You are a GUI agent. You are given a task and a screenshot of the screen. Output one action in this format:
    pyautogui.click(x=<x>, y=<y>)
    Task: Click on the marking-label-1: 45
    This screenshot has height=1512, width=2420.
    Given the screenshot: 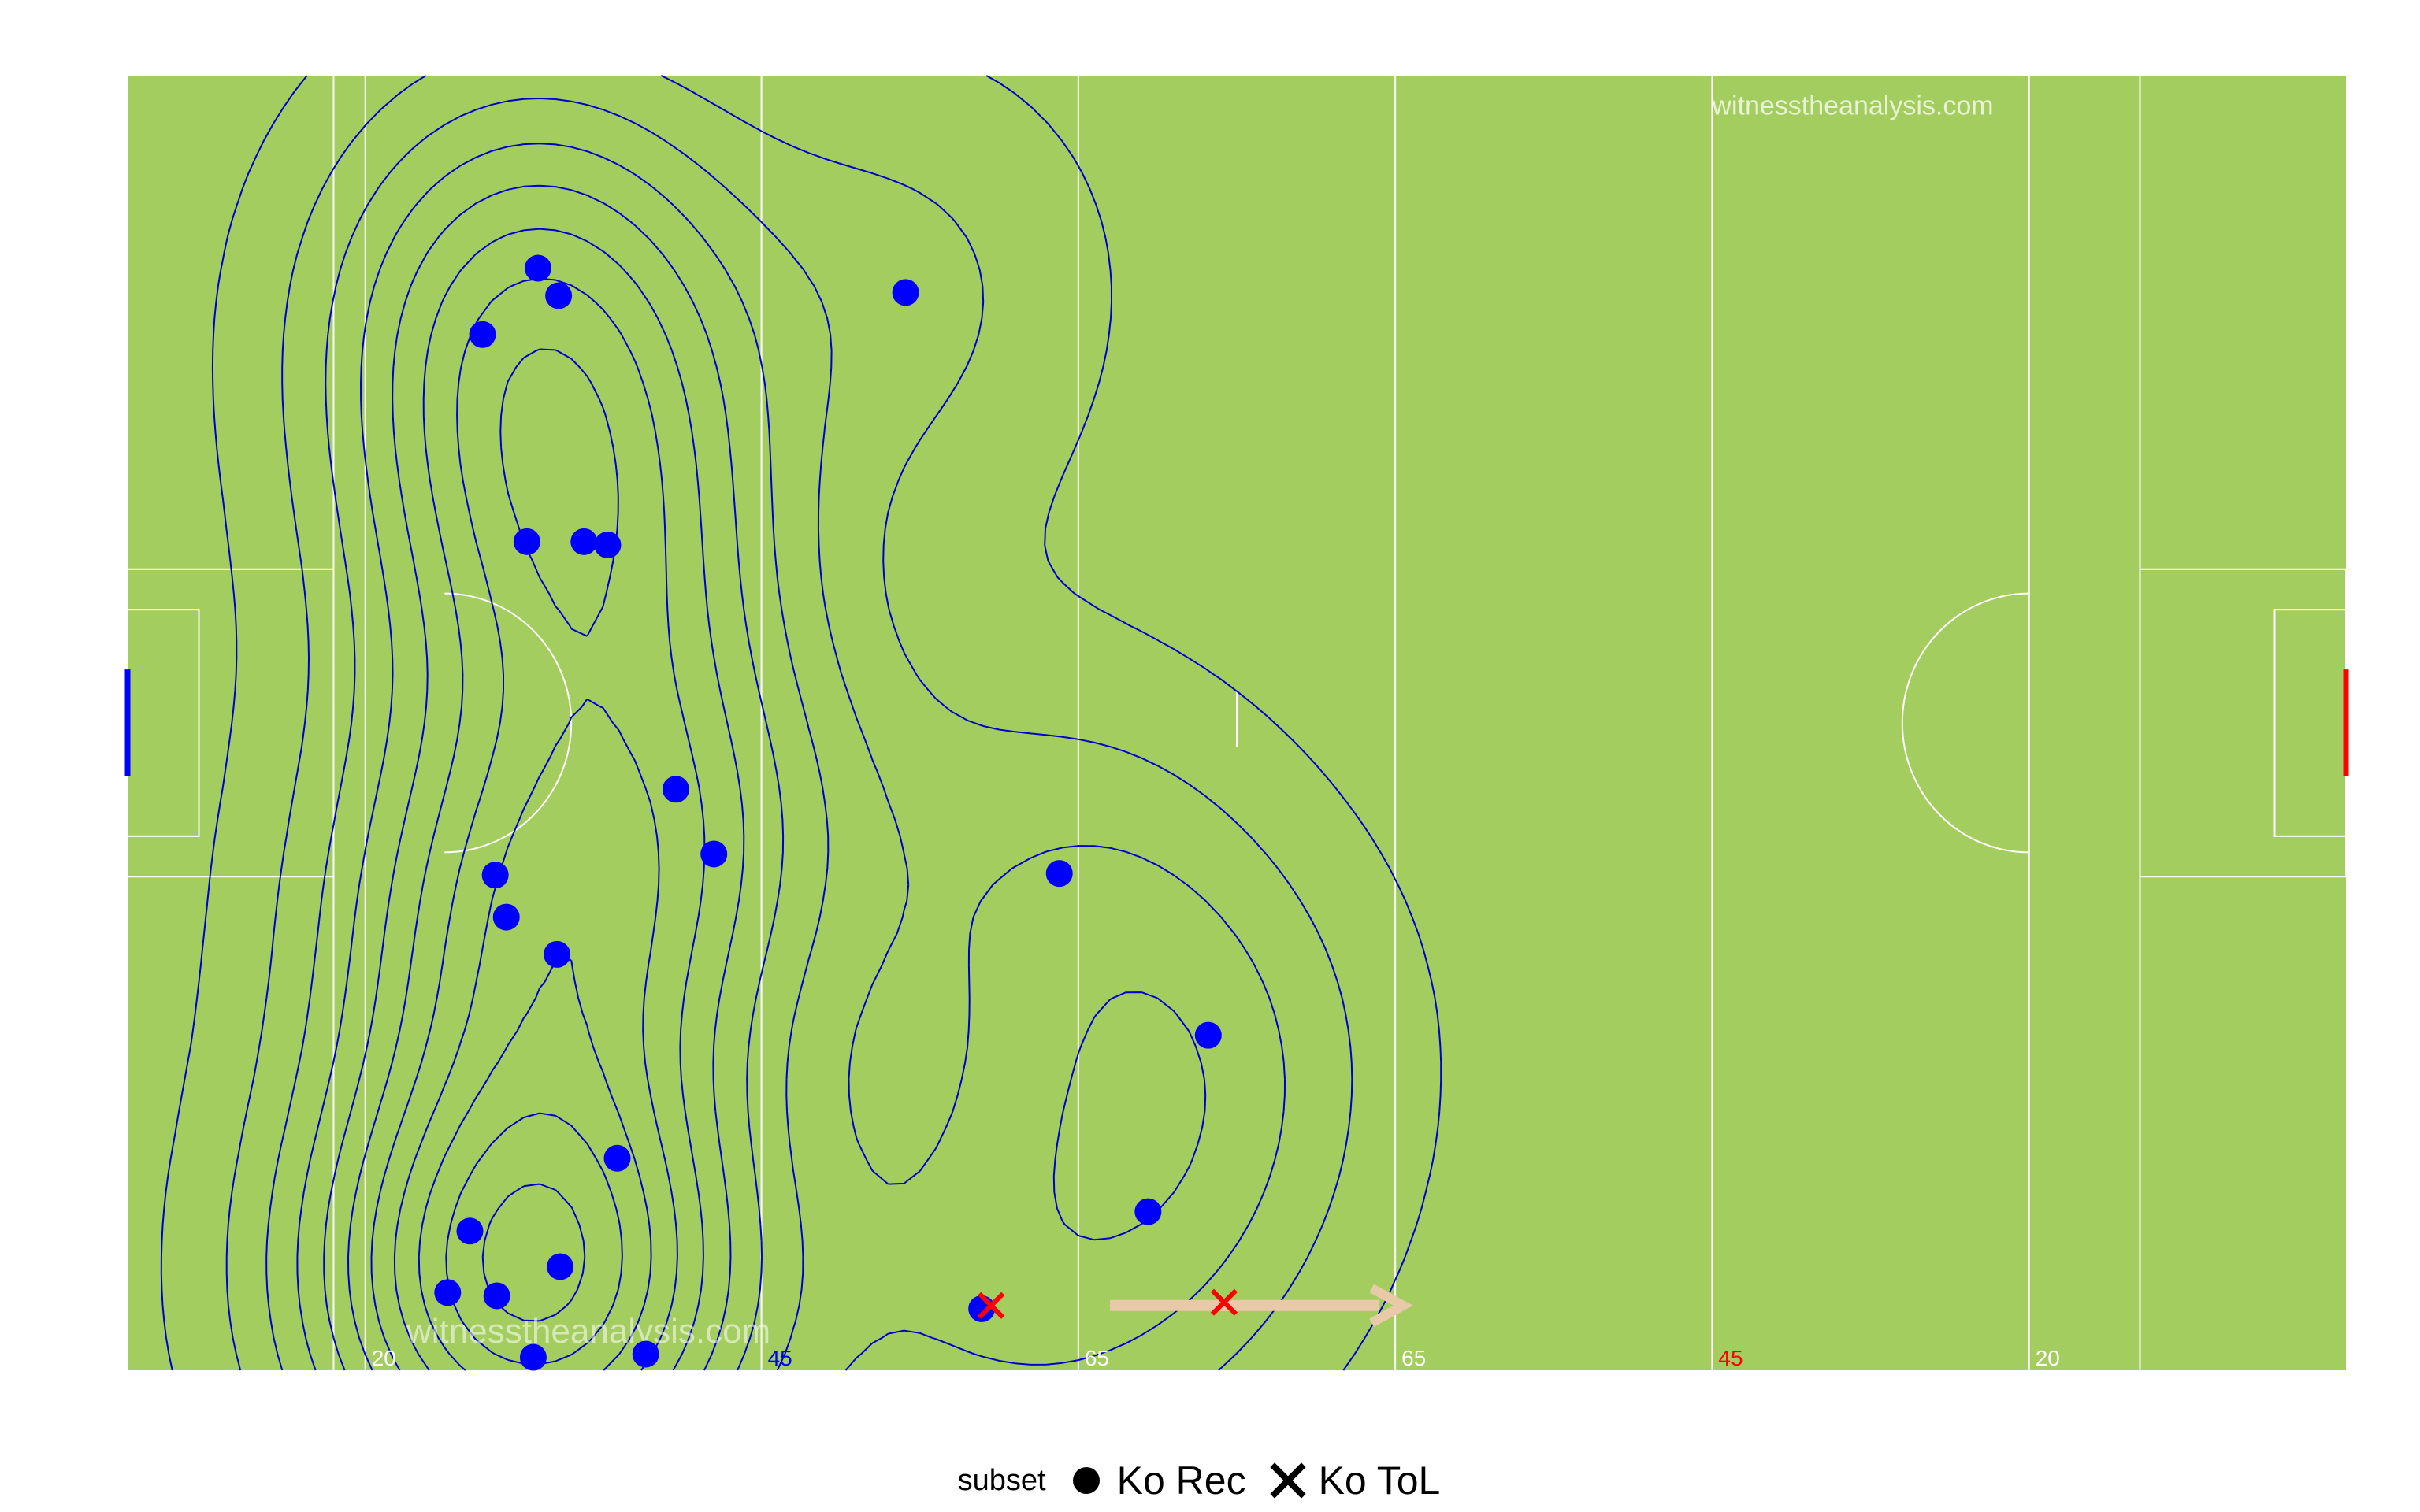 What is the action you would take?
    pyautogui.click(x=780, y=1358)
    